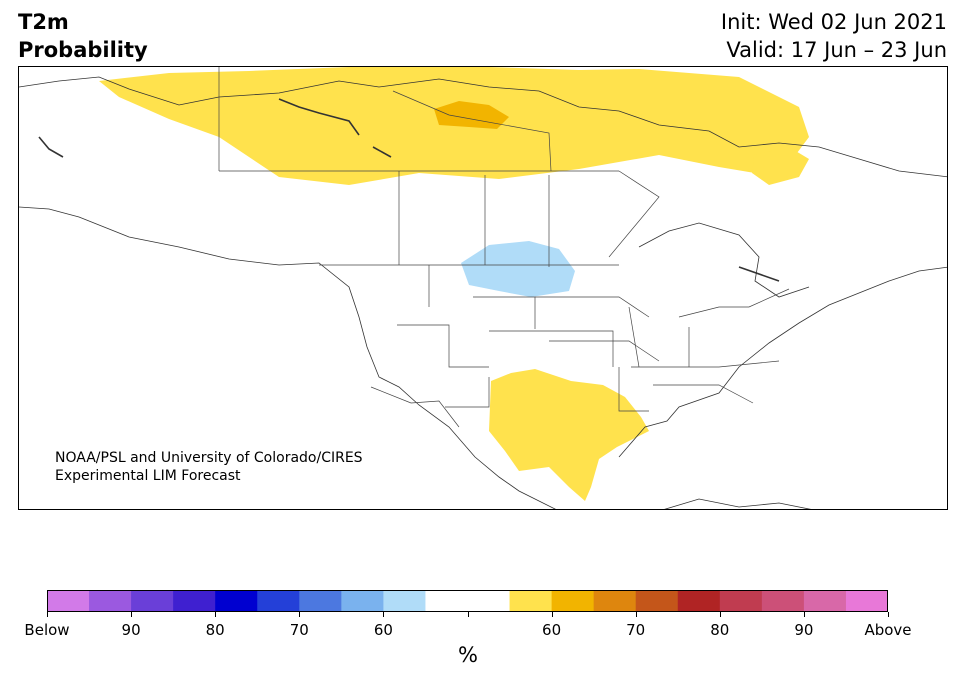  What do you see at coordinates (83, 50) in the screenshot?
I see `product-title: Probability` at bounding box center [83, 50].